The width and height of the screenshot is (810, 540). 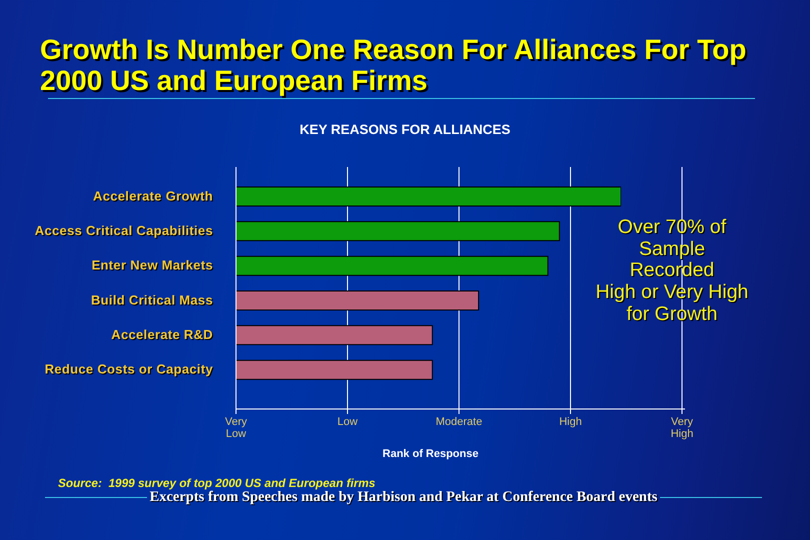 What do you see at coordinates (347, 422) in the screenshot?
I see `text: Low` at bounding box center [347, 422].